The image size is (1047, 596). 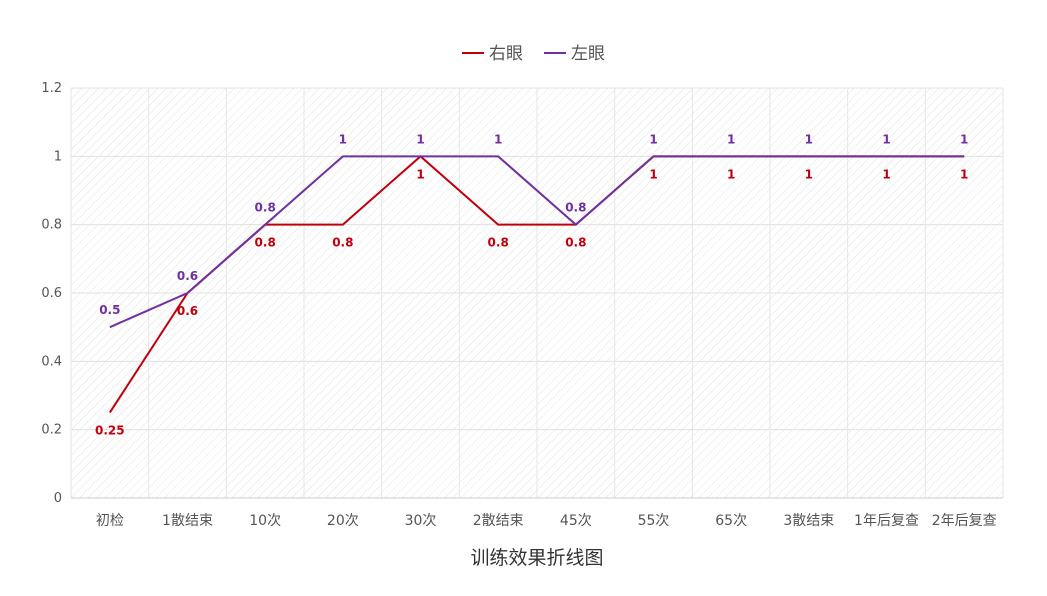 What do you see at coordinates (964, 520) in the screenshot?
I see `x-tick-label: 2年后复查` at bounding box center [964, 520].